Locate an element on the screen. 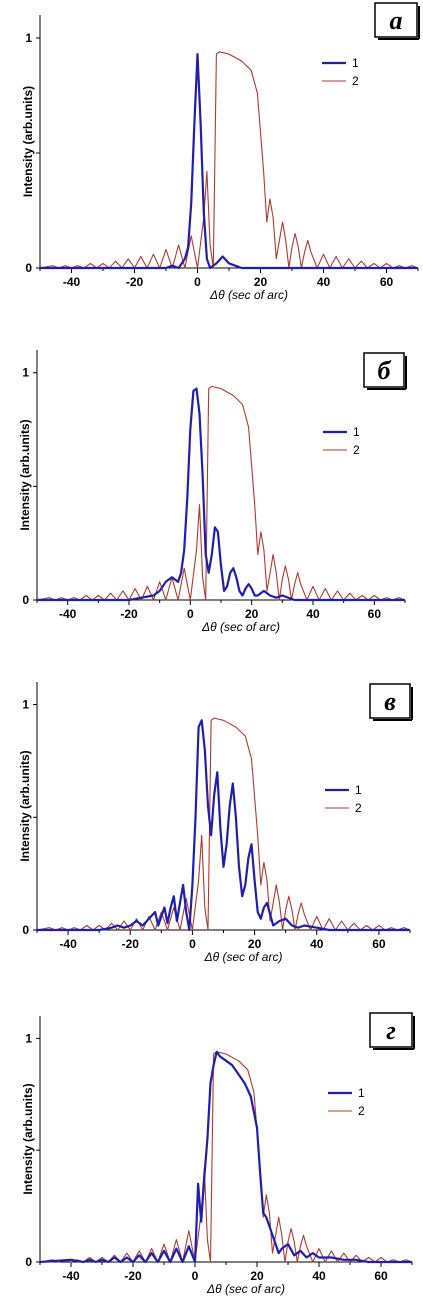 Image resolution: width=423 pixels, height=1315 pixels. panel-letter: г is located at coordinates (391, 1030).